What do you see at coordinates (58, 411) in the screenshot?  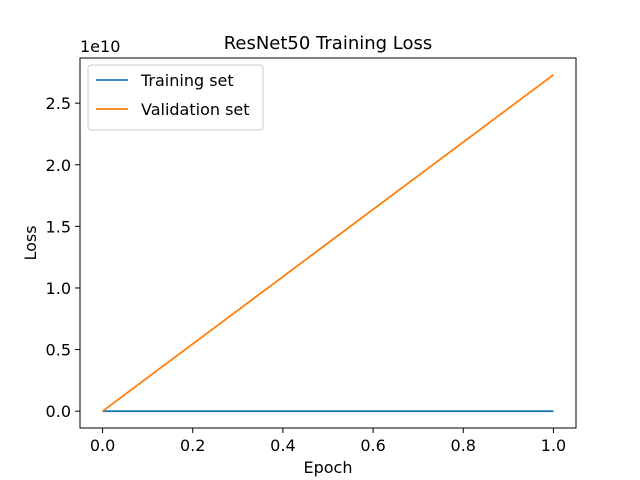 I see `y-tick-label: 0.0` at bounding box center [58, 411].